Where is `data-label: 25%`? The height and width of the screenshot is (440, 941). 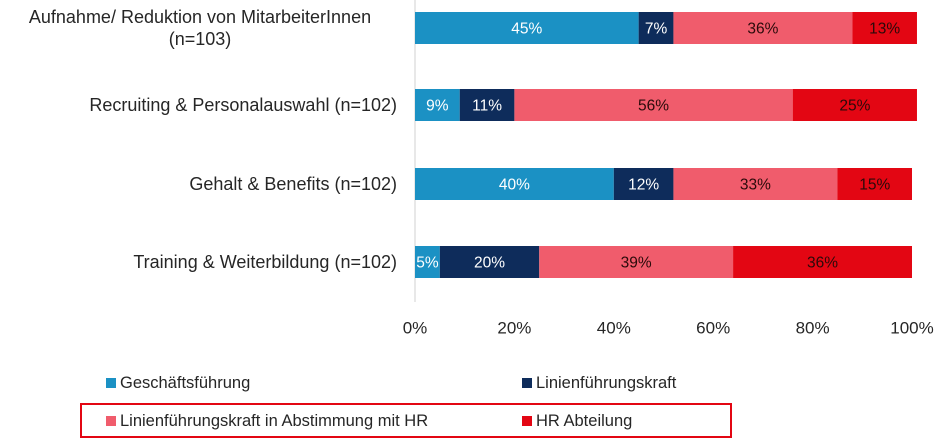 data-label: 25% is located at coordinates (854, 106).